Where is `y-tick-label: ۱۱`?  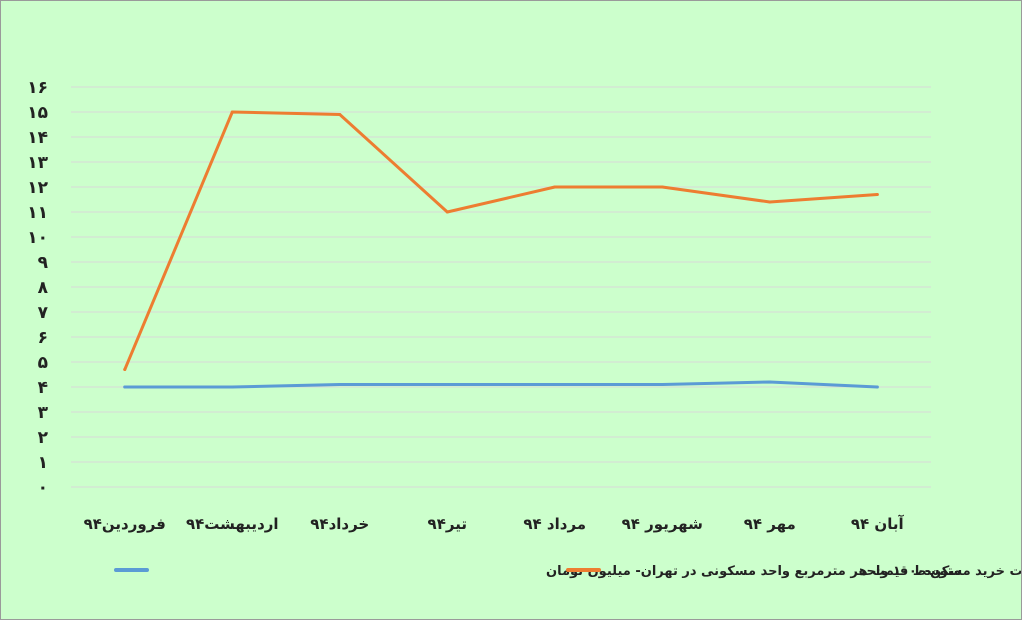
y-tick-label: ۱۱ is located at coordinates (37, 213).